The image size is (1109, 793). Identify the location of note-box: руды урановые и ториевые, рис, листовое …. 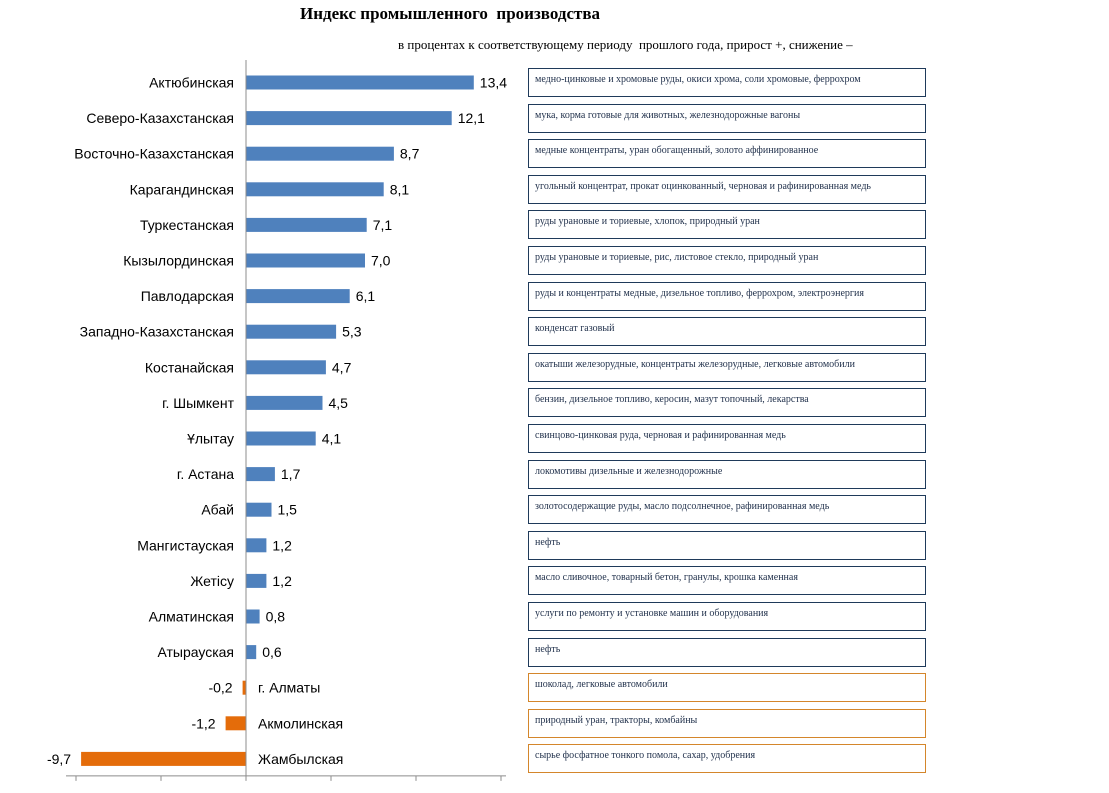
(727, 260).